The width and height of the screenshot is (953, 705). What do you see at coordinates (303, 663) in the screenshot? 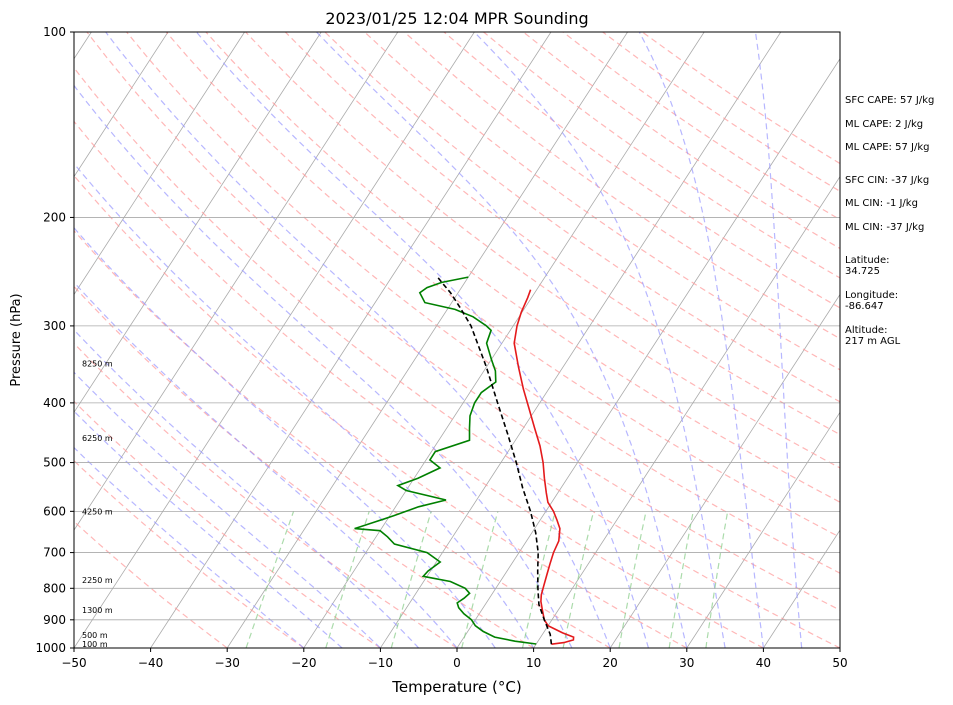
I see `x-tick-label: −20` at bounding box center [303, 663].